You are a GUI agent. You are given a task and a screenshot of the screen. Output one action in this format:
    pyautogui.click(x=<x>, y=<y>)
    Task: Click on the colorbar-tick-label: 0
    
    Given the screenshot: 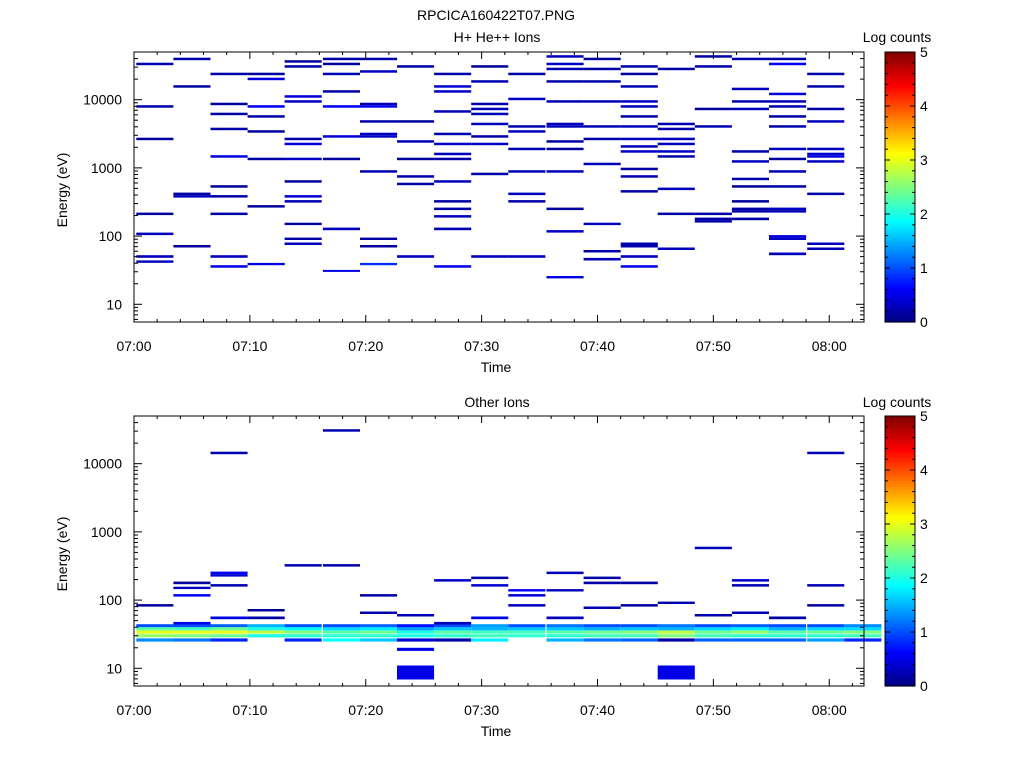 What is the action you would take?
    pyautogui.click(x=924, y=322)
    